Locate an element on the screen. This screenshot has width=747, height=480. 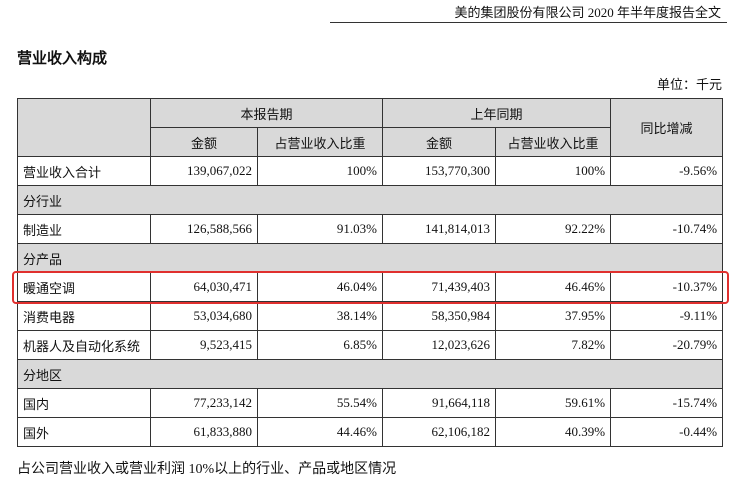
value-cell: 61,833,880 is located at coordinates (204, 432).